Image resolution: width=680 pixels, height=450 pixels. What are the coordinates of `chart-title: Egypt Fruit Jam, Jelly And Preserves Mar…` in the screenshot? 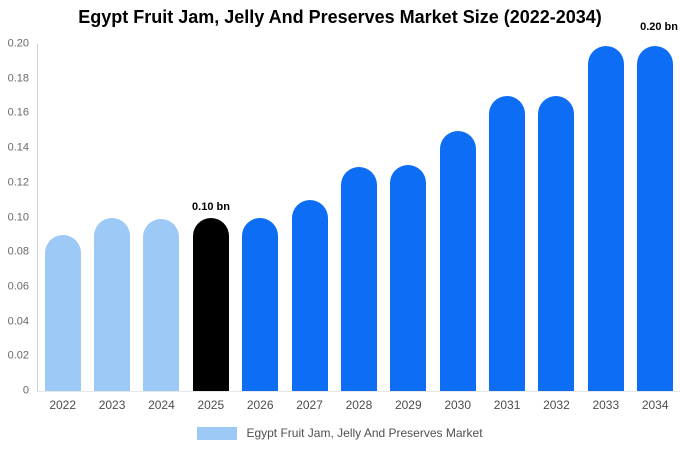 It's located at (340, 17).